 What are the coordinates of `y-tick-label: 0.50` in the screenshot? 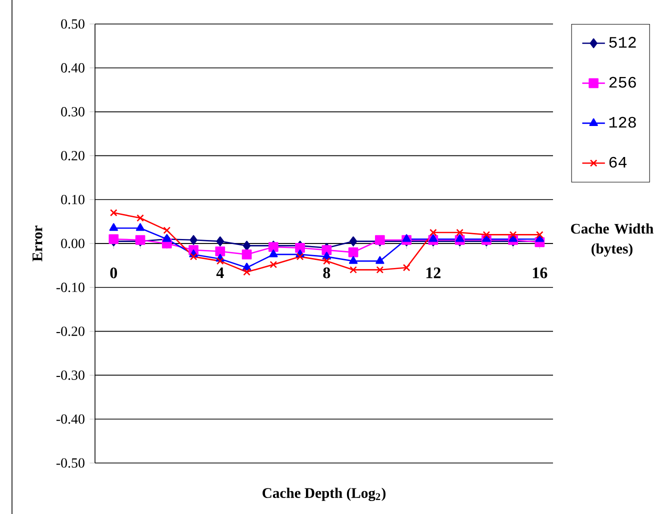 It's located at (72, 24).